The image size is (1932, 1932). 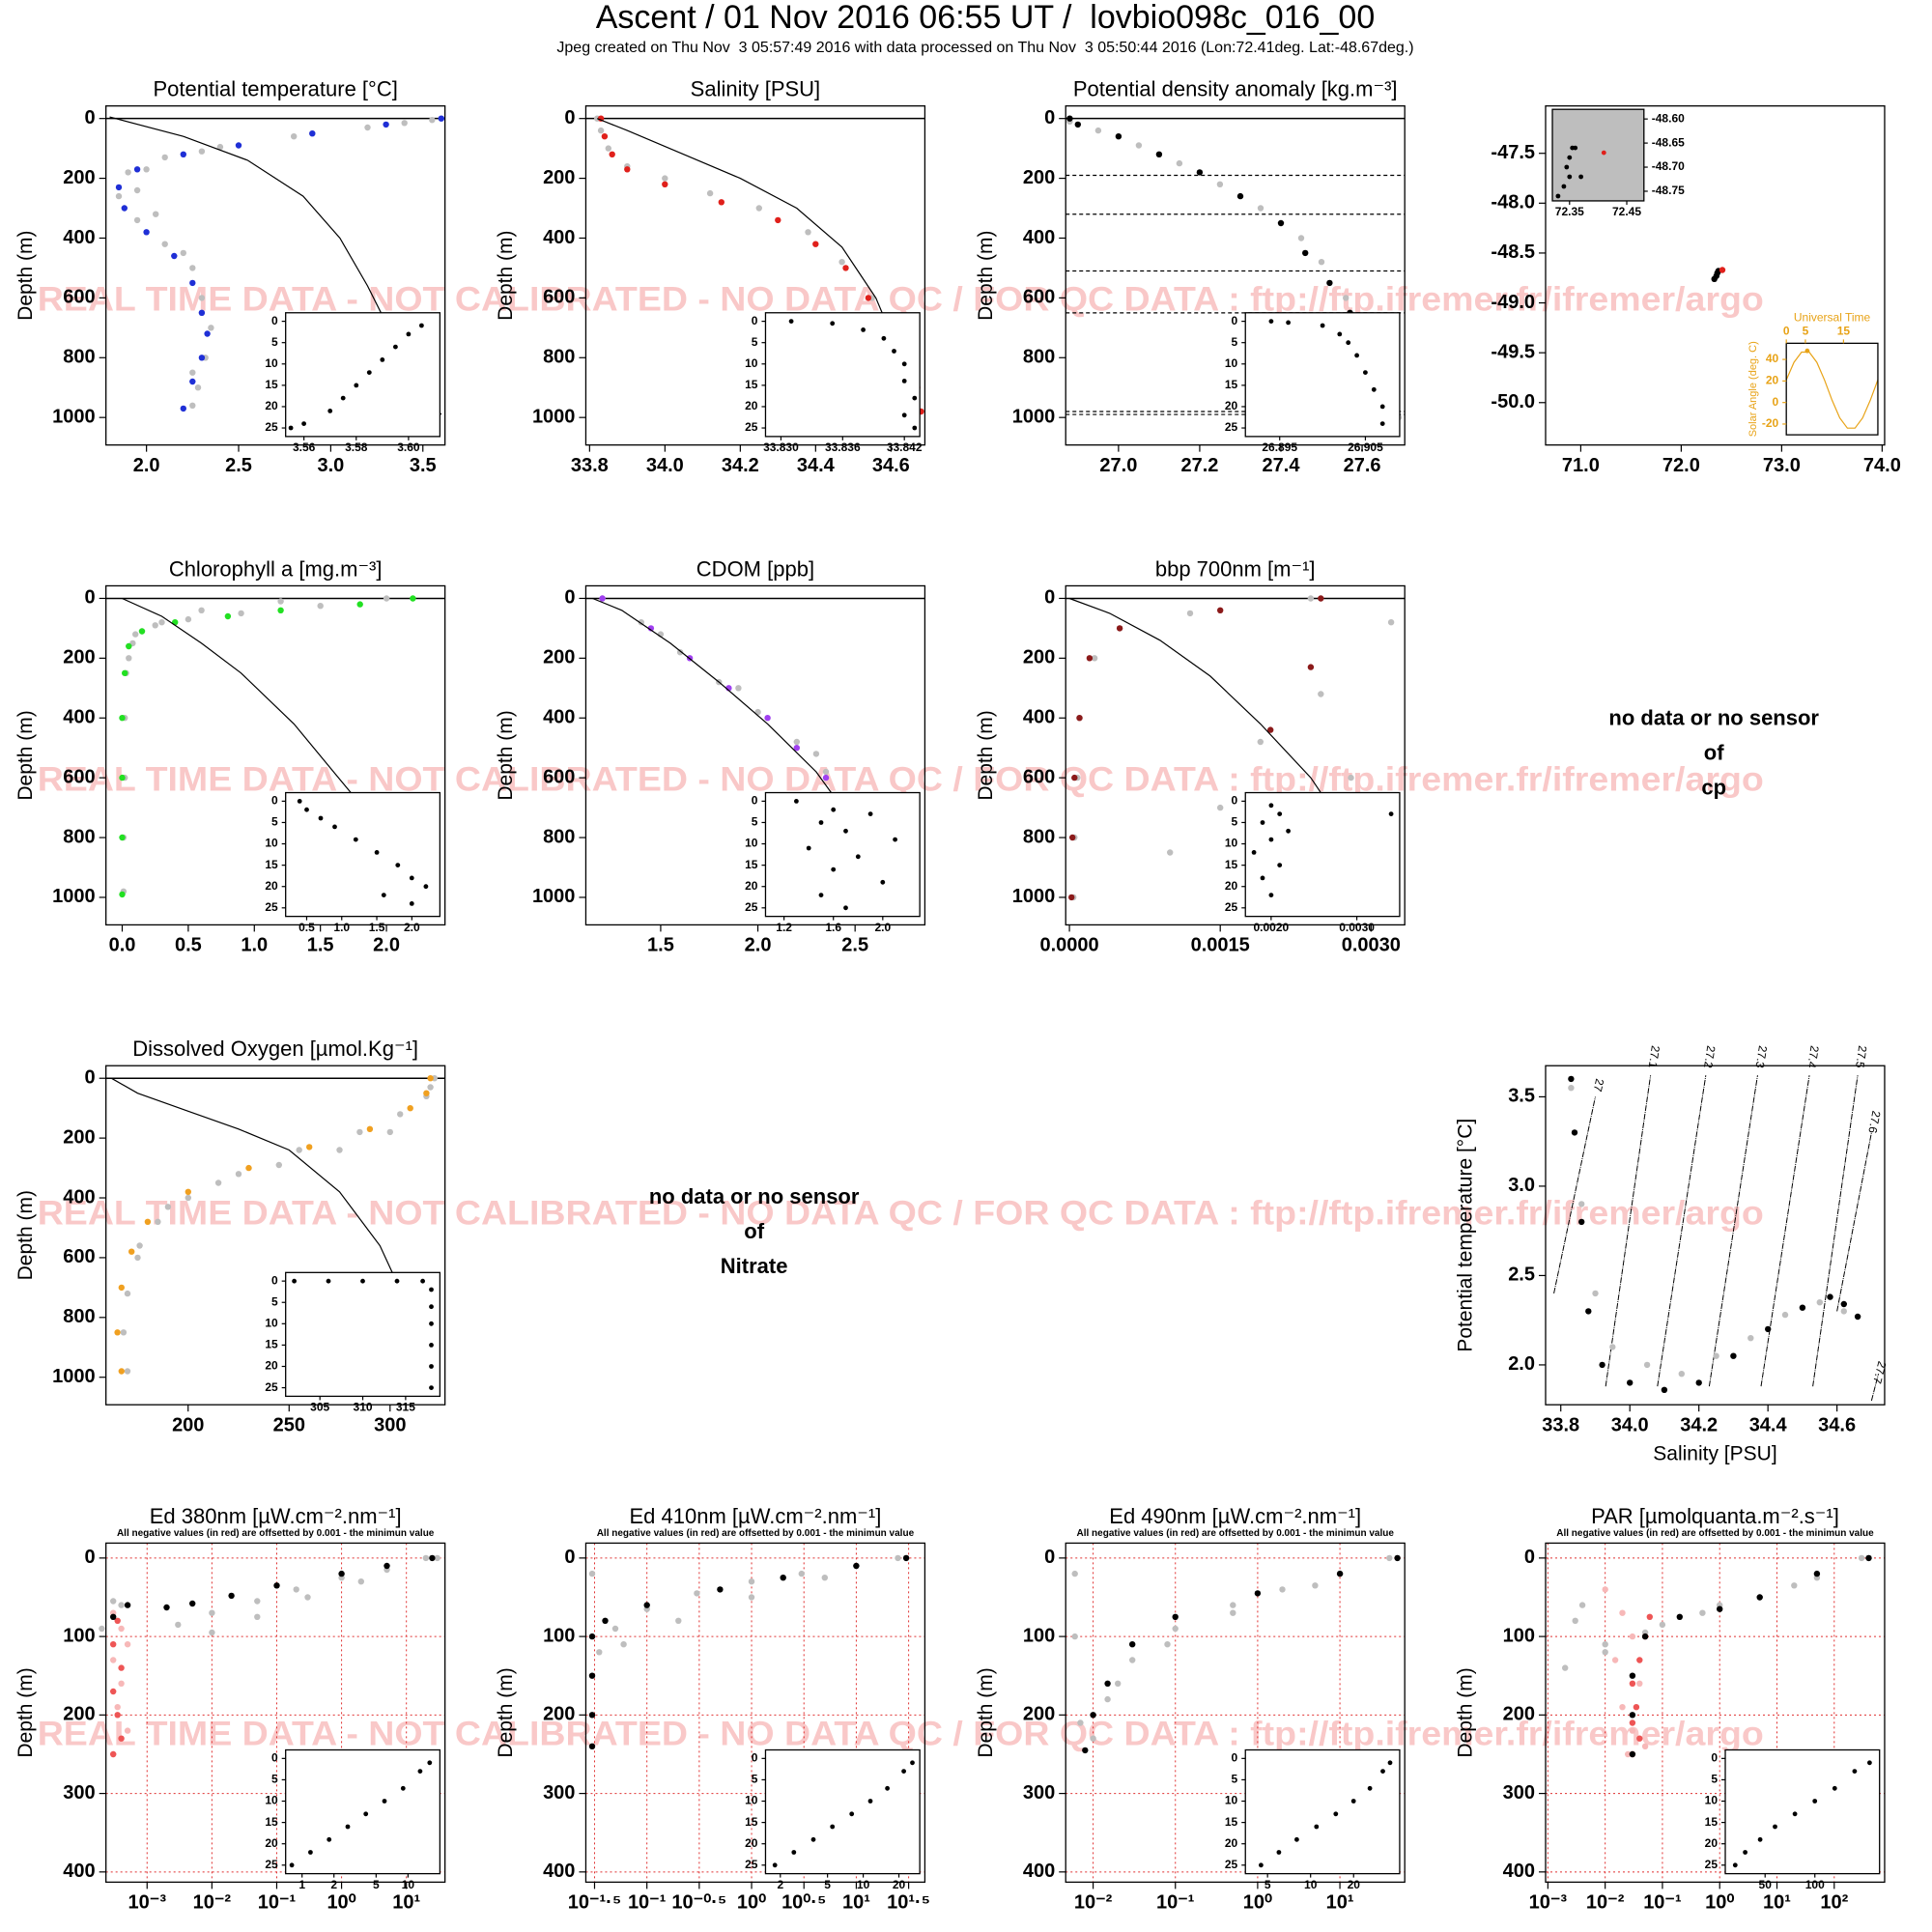 I want to click on x-tick-label: 0.5, so click(x=306, y=927).